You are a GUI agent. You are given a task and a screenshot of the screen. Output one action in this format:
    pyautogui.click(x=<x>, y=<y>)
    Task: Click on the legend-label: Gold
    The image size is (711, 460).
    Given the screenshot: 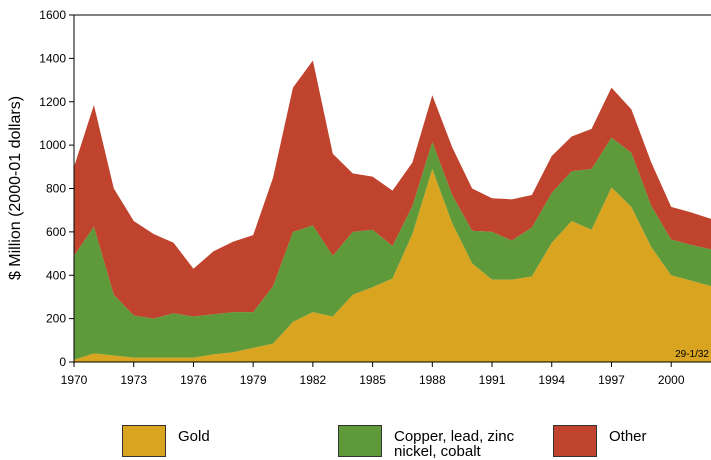 What is the action you would take?
    pyautogui.click(x=194, y=436)
    